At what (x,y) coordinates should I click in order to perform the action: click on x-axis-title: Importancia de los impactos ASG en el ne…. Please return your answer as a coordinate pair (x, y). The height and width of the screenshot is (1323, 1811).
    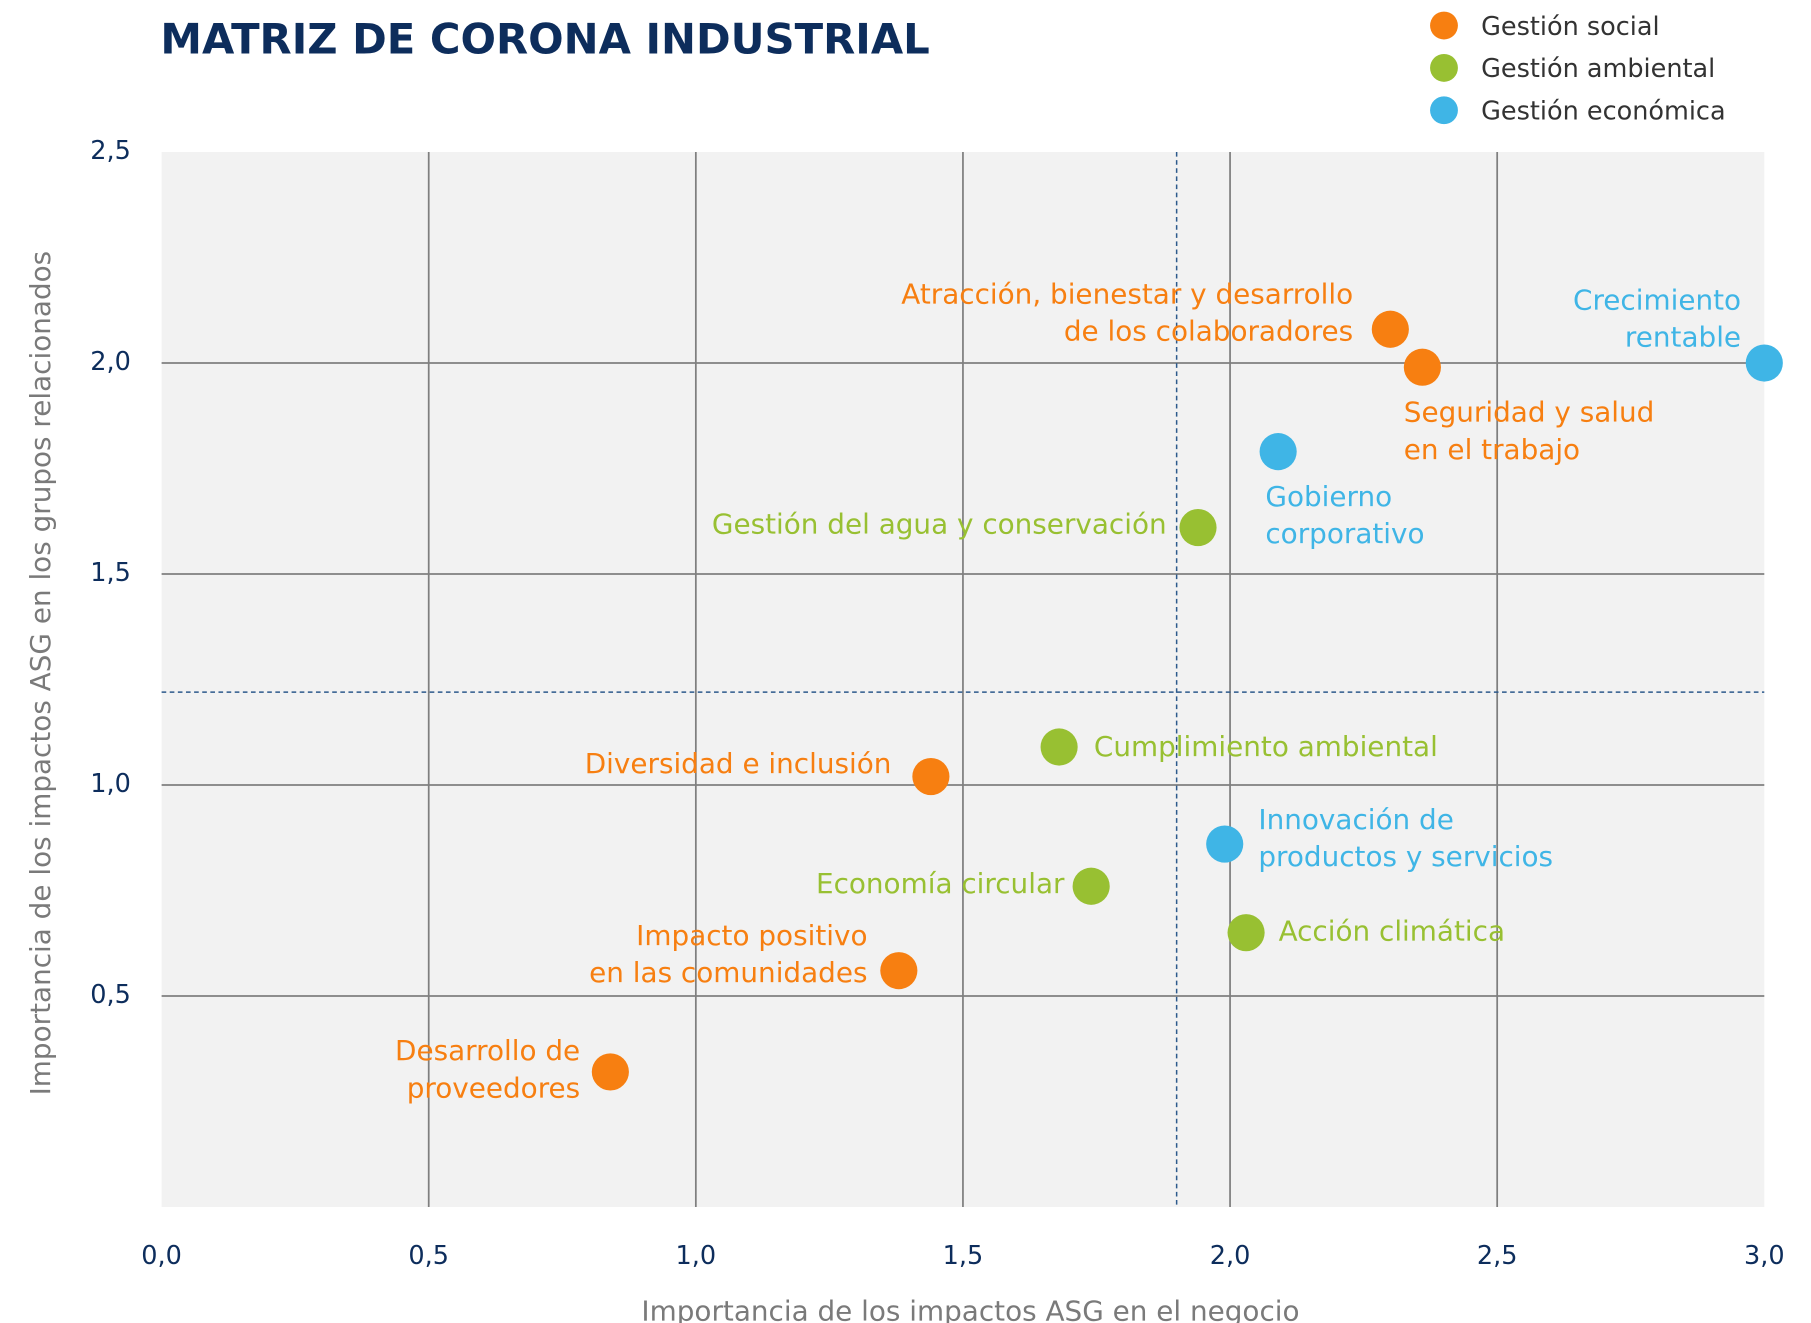
    Looking at the image, I should click on (970, 1309).